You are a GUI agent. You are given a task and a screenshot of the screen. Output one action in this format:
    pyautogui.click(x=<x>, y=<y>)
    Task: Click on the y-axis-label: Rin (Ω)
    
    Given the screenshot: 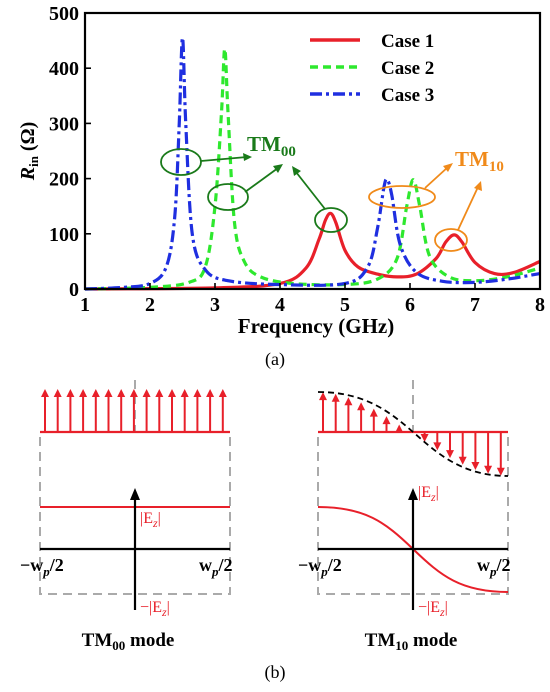 What is the action you would take?
    pyautogui.click(x=29, y=152)
    